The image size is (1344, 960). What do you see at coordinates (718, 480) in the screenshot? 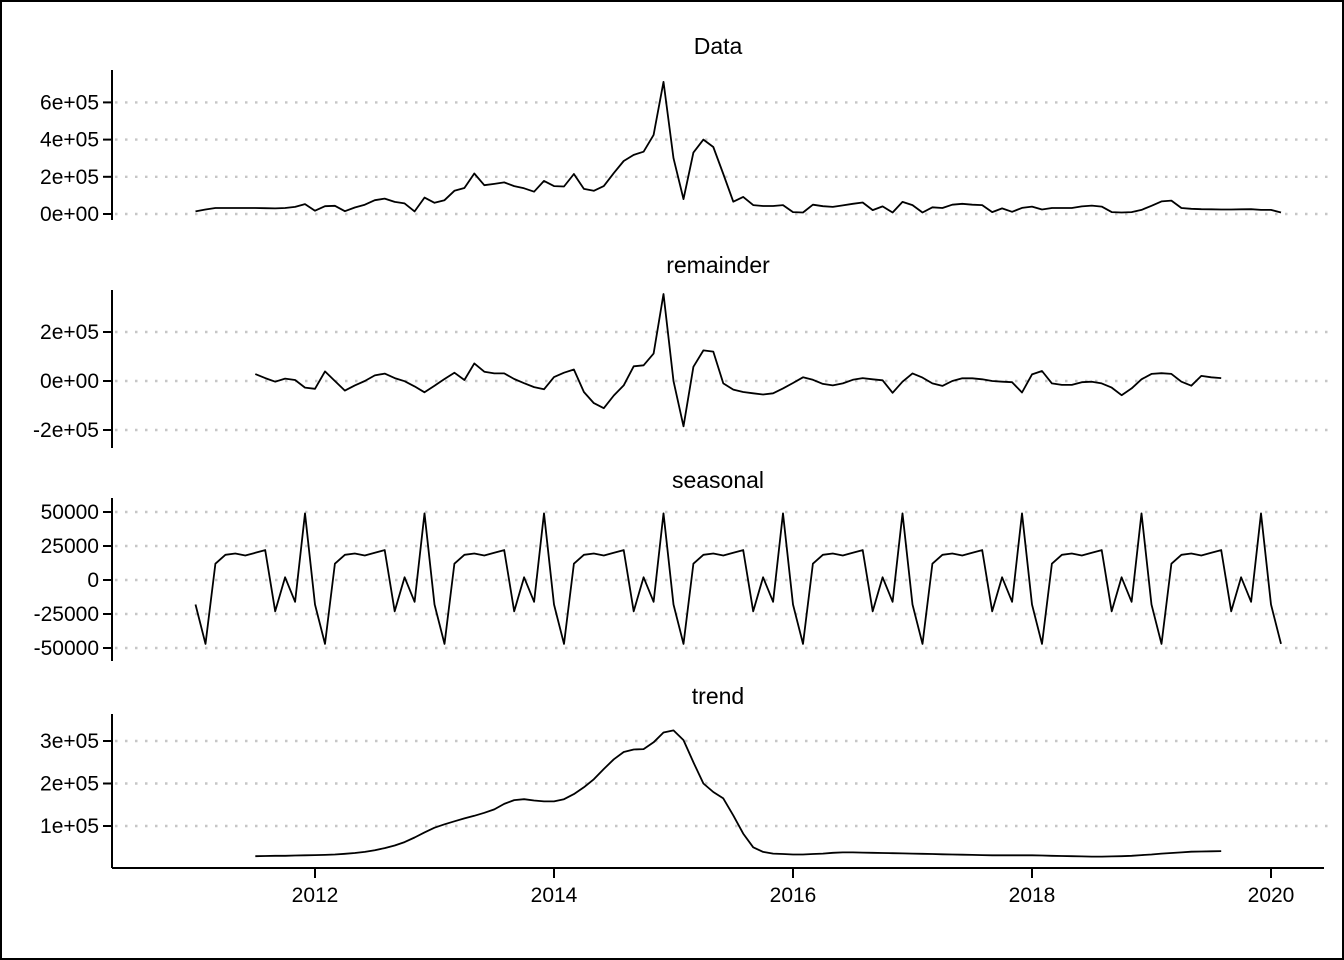
I see `panel-title-seasonal: seasonal` at bounding box center [718, 480].